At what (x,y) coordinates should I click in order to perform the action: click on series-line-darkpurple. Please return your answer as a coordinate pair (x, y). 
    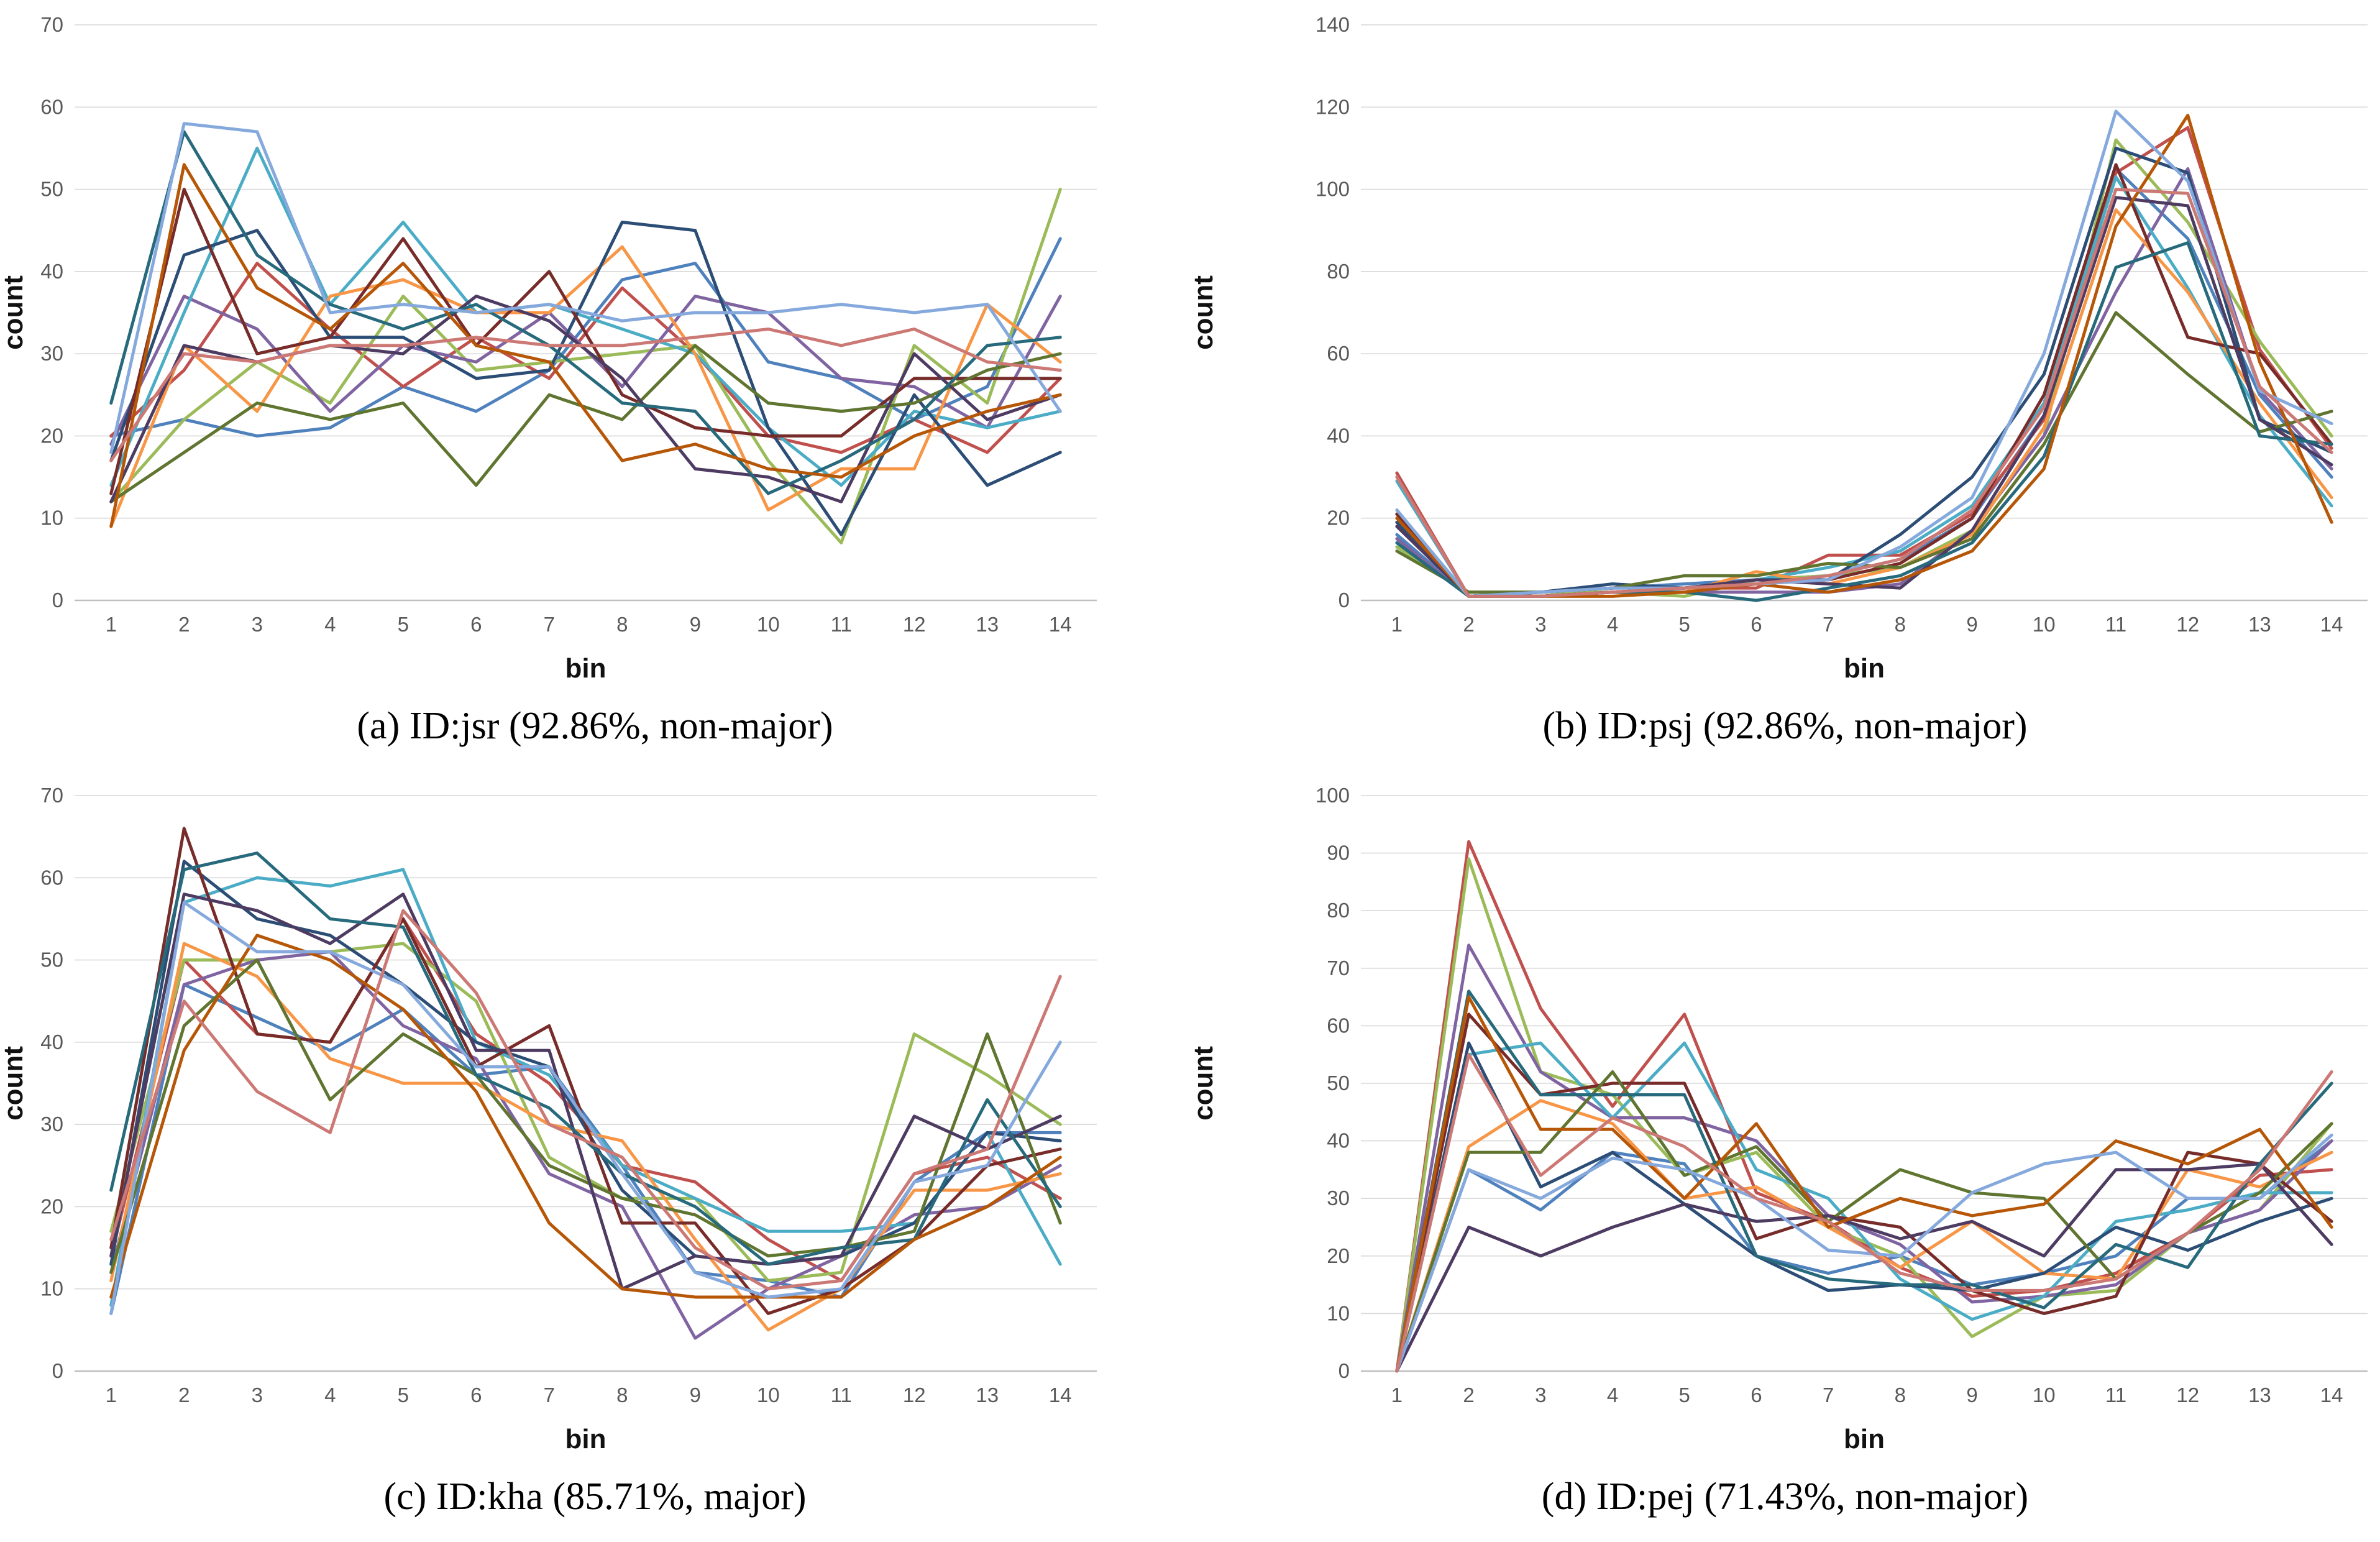
    Looking at the image, I should click on (585, 1092).